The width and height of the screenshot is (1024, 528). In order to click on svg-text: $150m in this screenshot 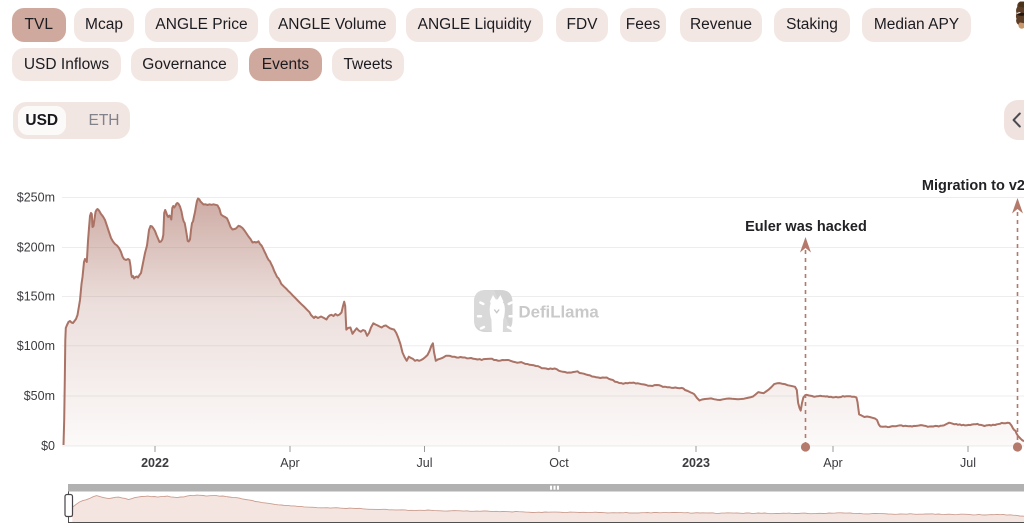, I will do `click(36, 297)`.